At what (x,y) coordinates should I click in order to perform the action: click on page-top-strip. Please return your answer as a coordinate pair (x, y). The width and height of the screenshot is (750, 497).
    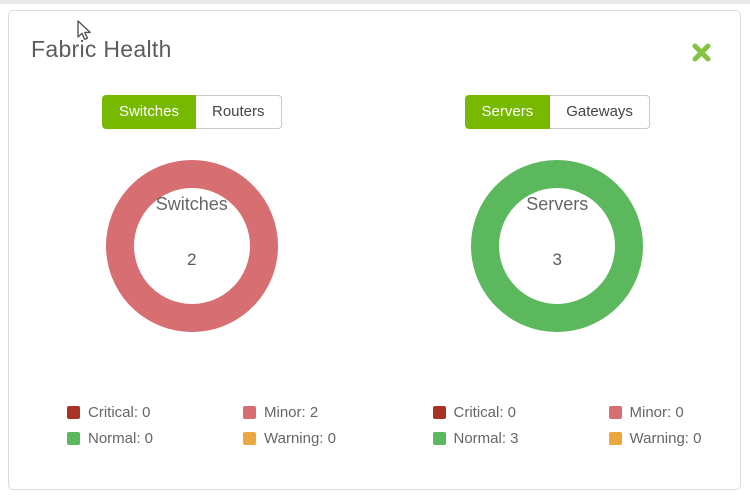
    Looking at the image, I should click on (375, 2).